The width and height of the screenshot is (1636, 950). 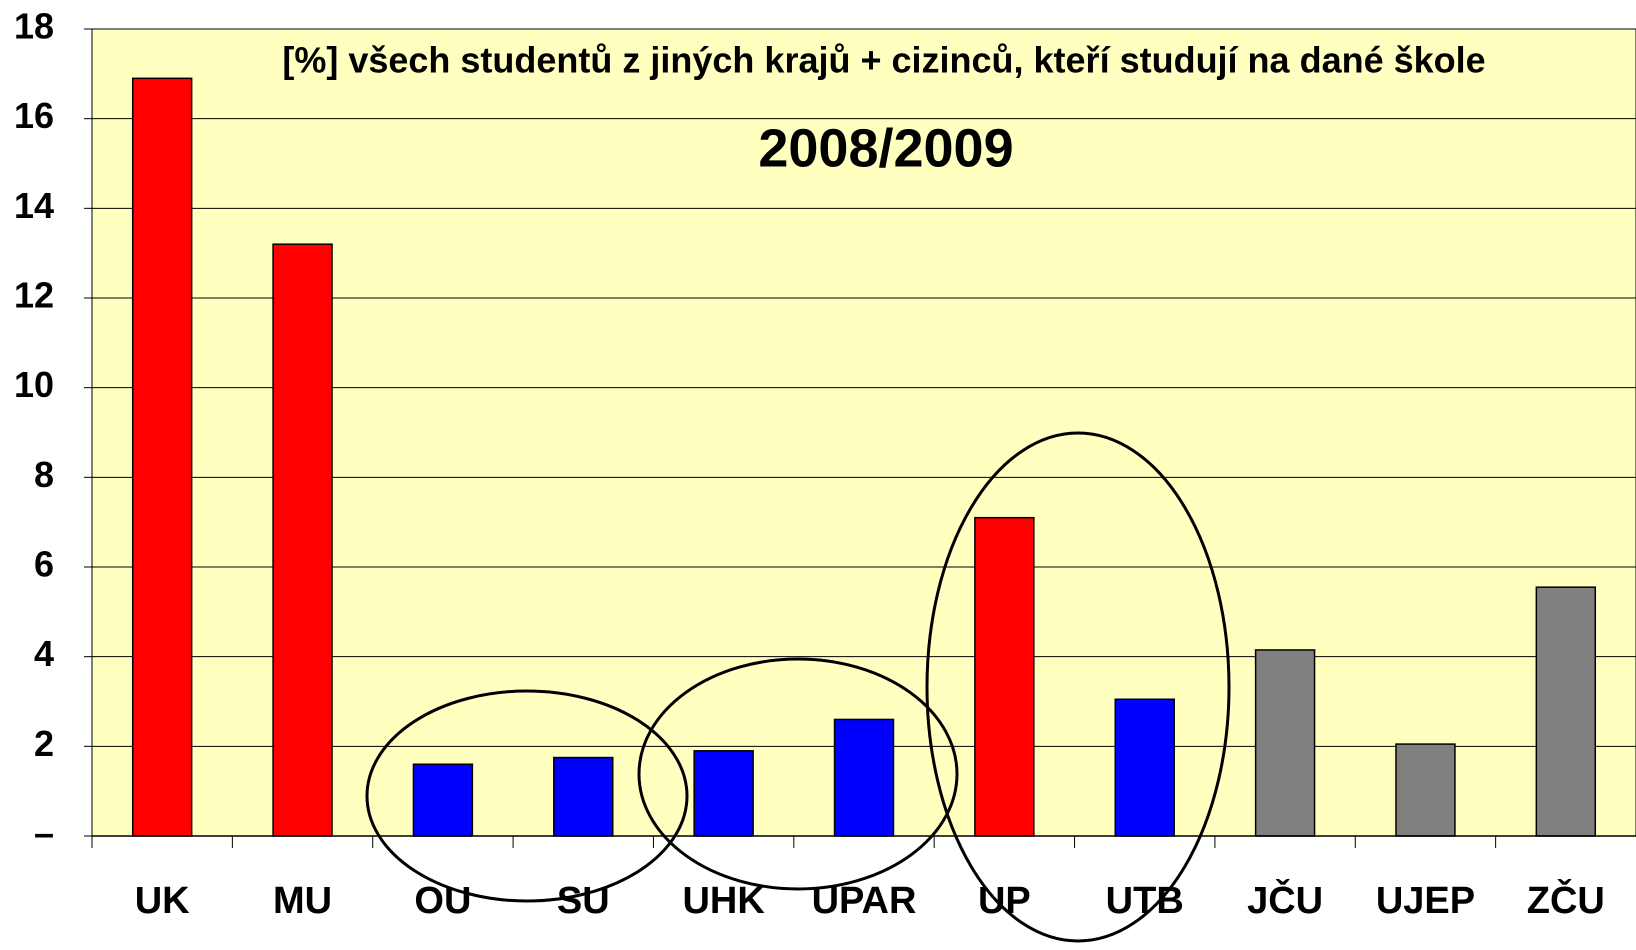 What do you see at coordinates (44, 833) in the screenshot?
I see `y-tick-label: –` at bounding box center [44, 833].